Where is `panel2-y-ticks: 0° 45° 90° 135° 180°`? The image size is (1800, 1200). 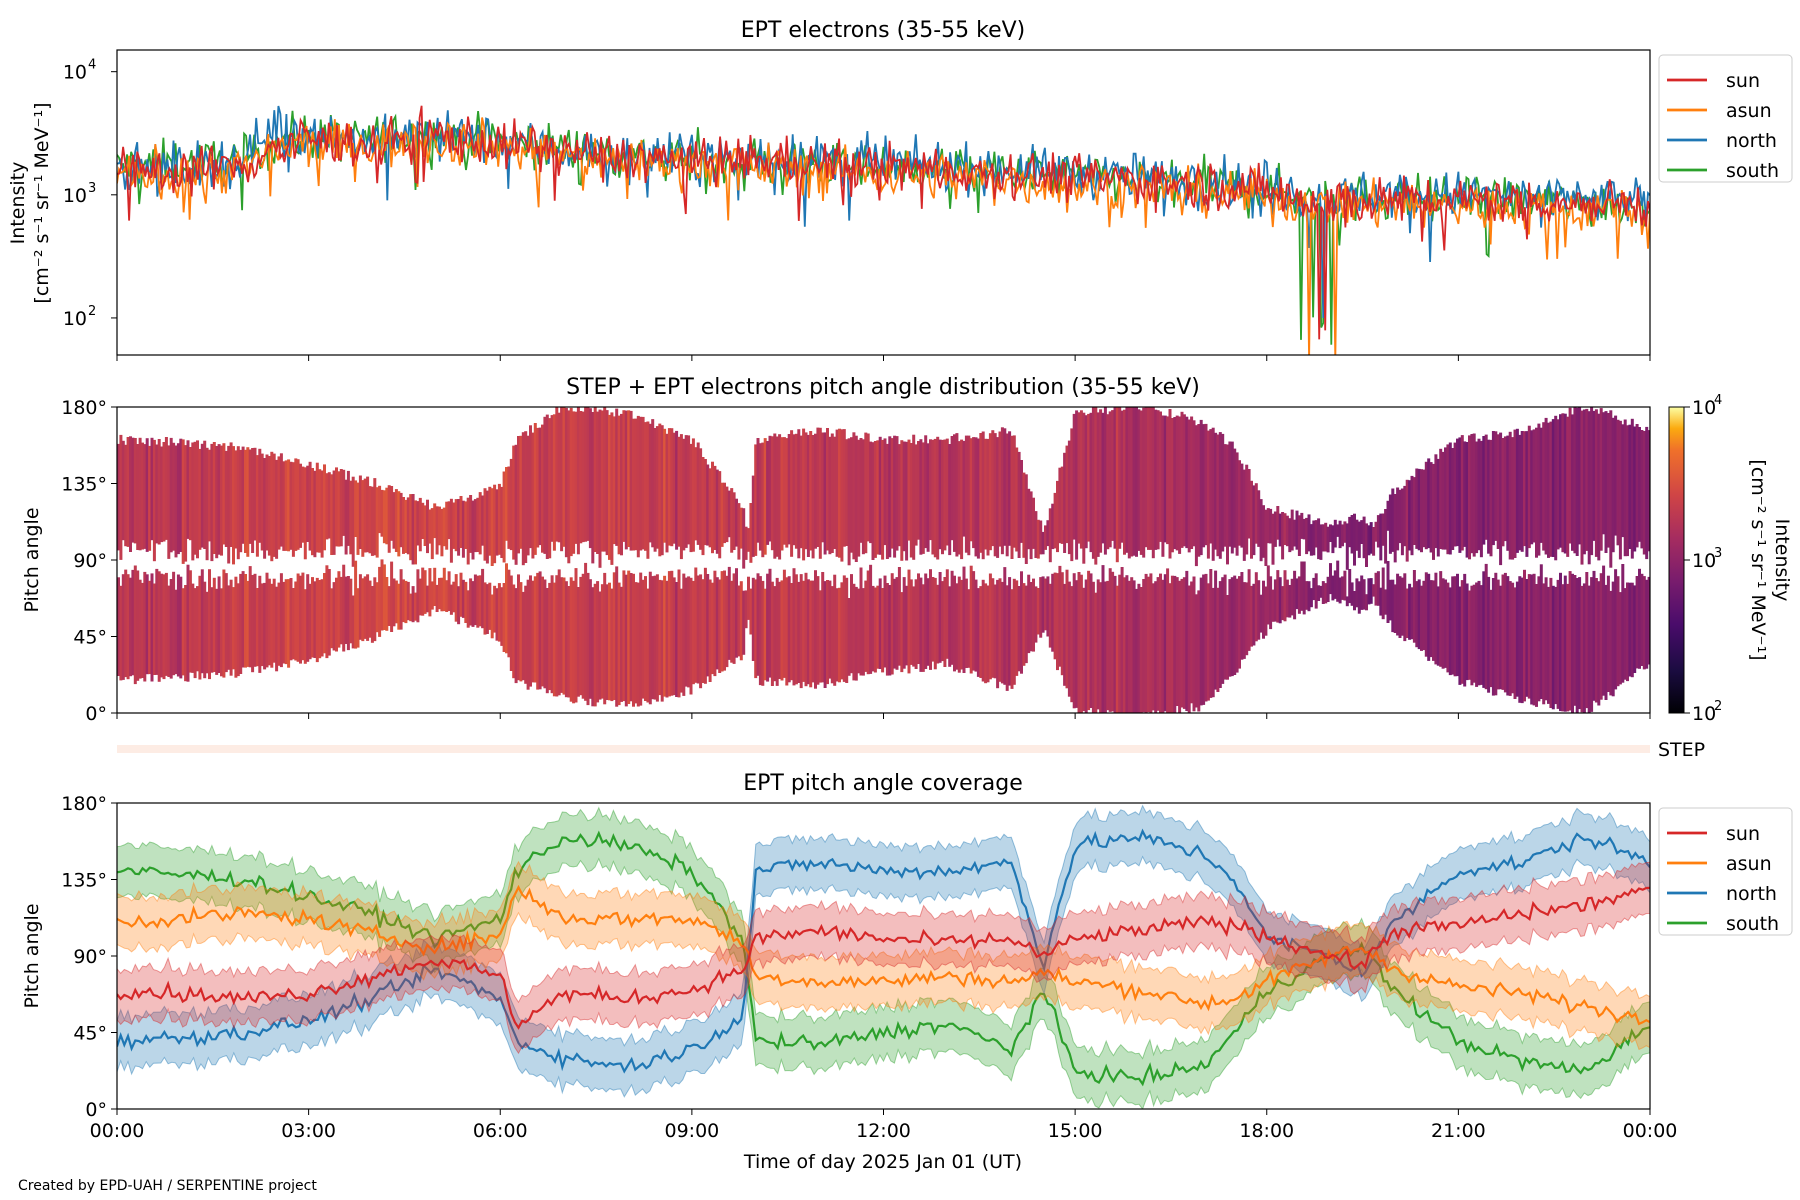
panel2-y-ticks: 0° 45° 90° 135° 180° is located at coordinates (89, 561).